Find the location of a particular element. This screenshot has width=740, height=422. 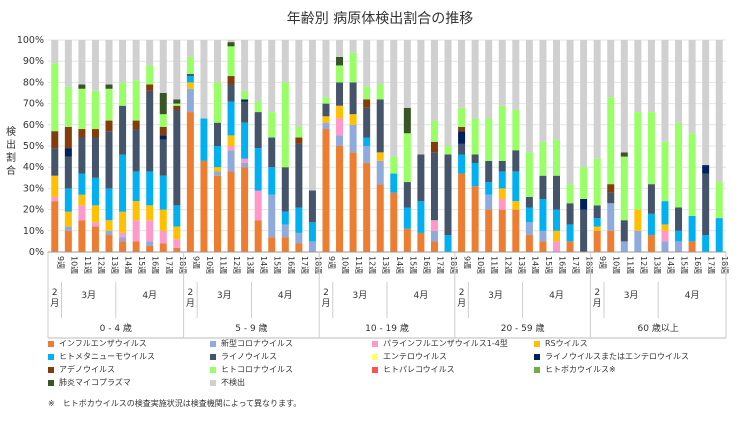

week-tick-label: 17週 is located at coordinates (304, 265).